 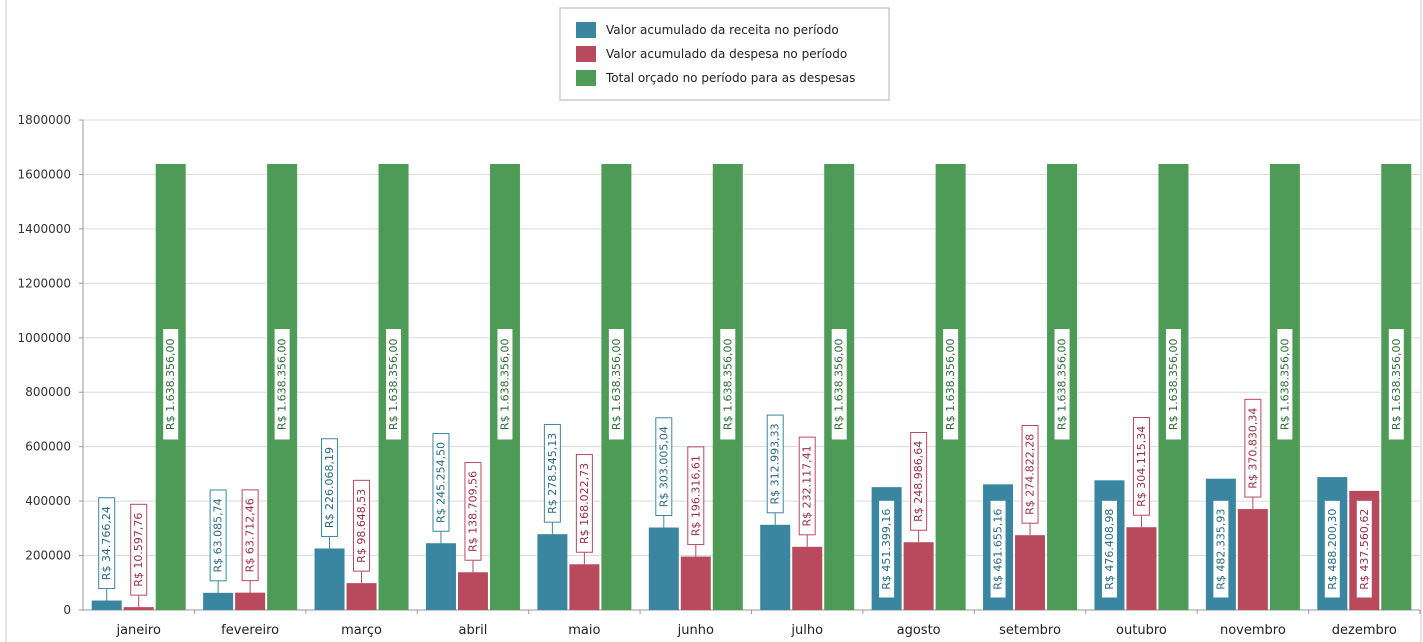 I want to click on y-tick-label: 1200000, so click(x=44, y=283).